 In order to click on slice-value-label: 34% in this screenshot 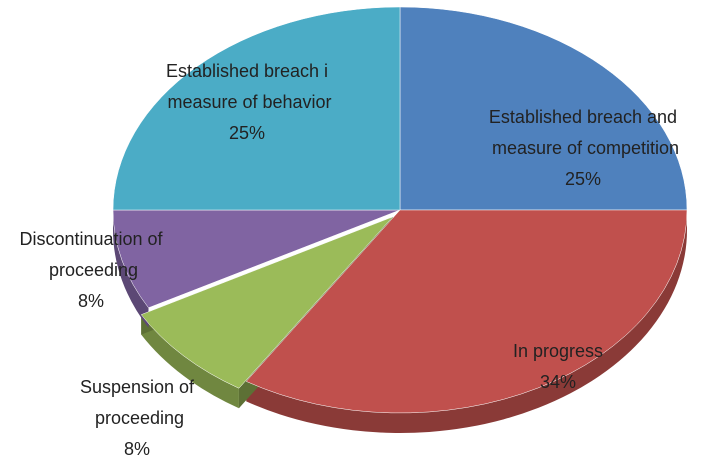, I will do `click(558, 382)`.